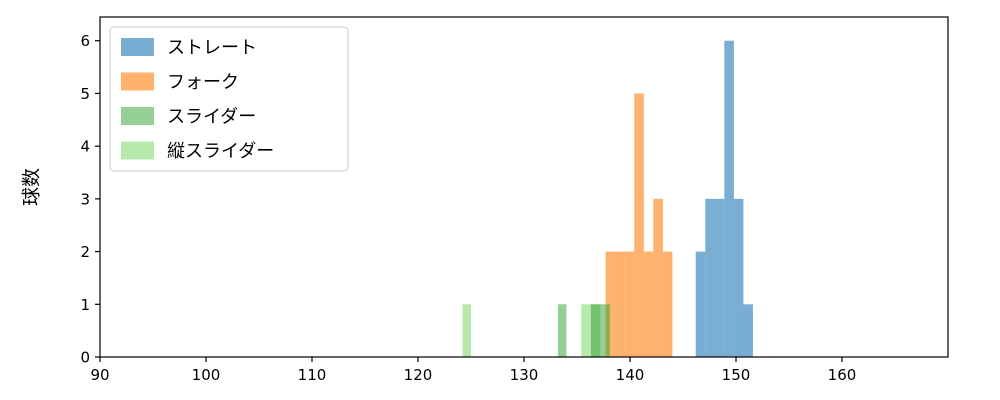 The image size is (1000, 400). I want to click on legend-label-0: ストレート, so click(212, 48).